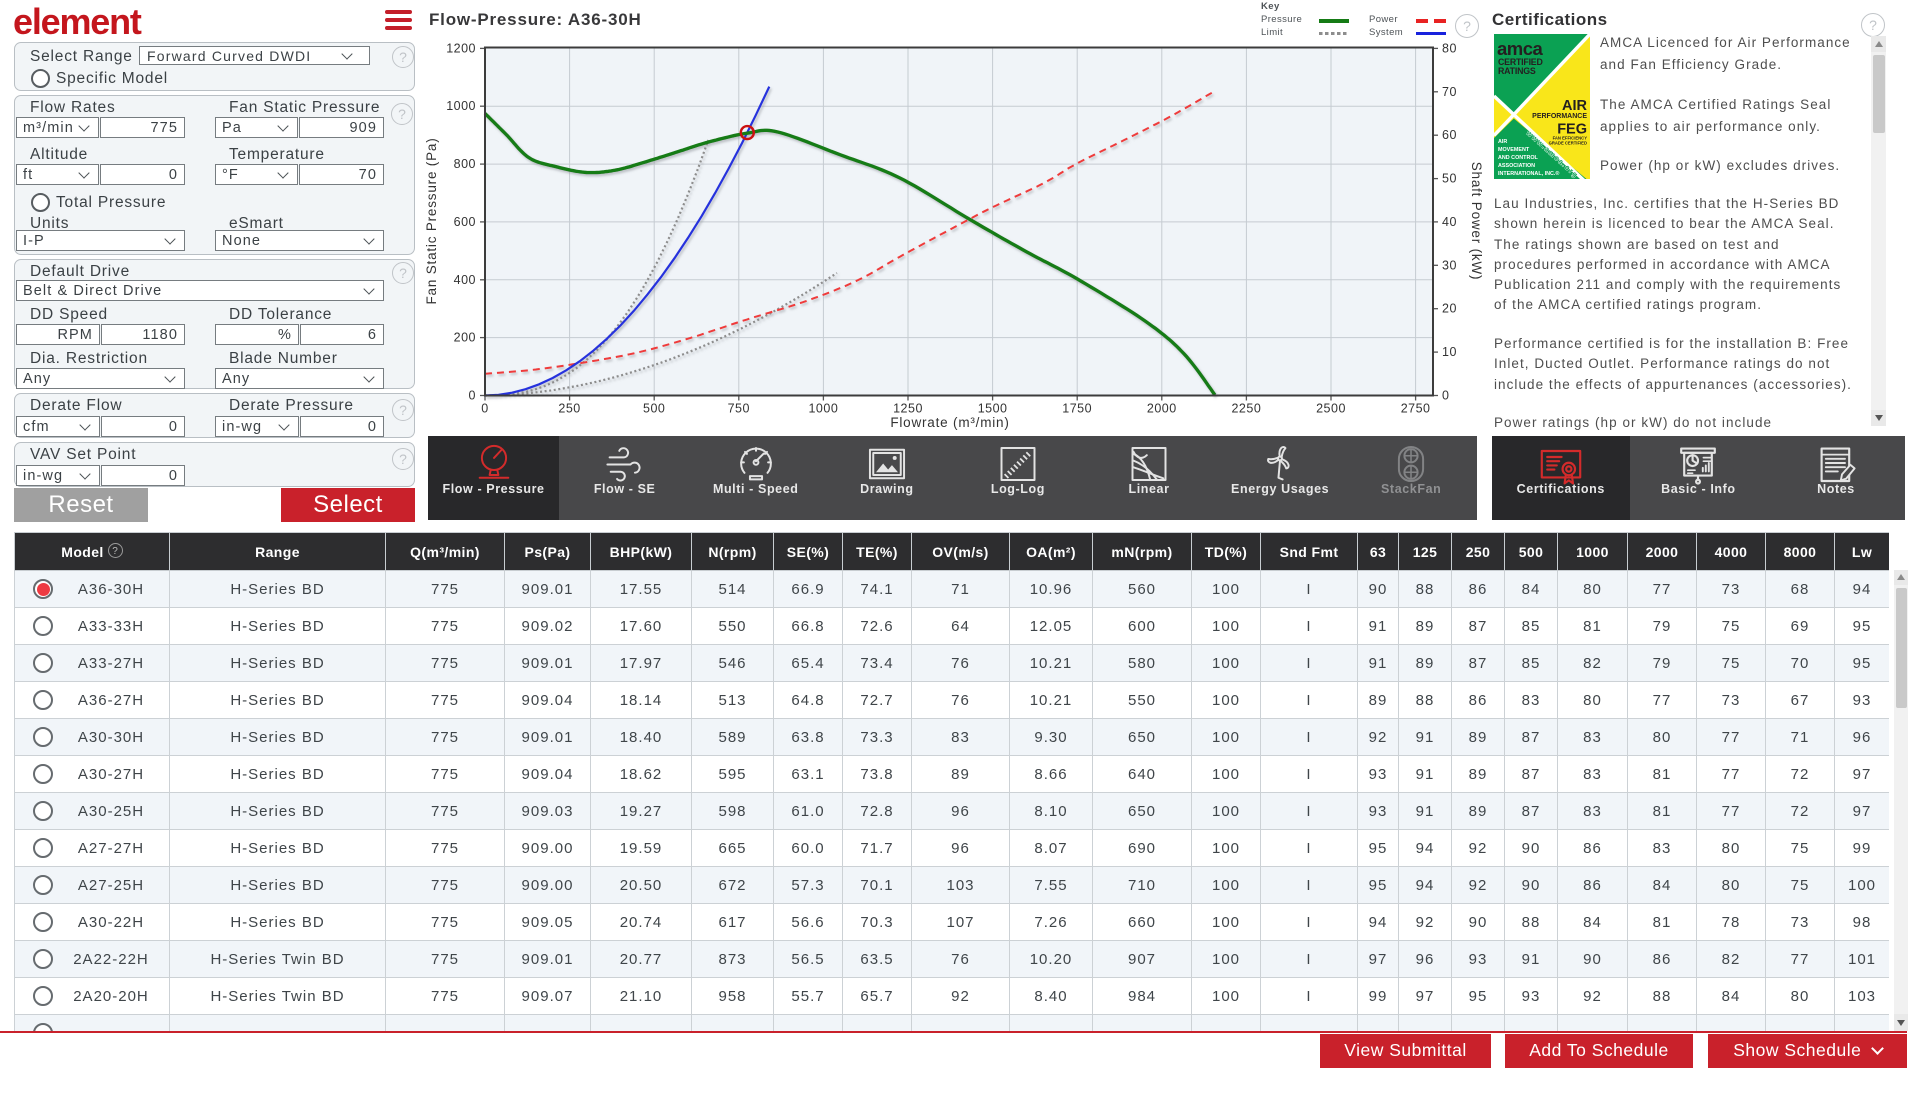  I want to click on svg-text: 1750, so click(1077, 409).